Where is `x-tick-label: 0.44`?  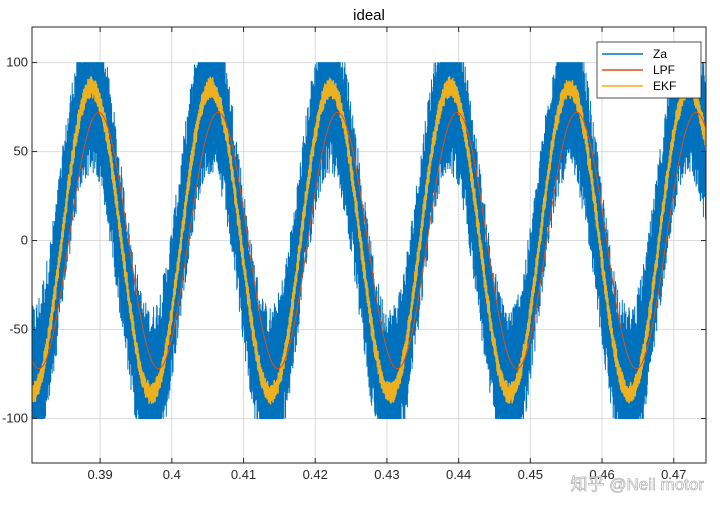 x-tick-label: 0.44 is located at coordinates (458, 474).